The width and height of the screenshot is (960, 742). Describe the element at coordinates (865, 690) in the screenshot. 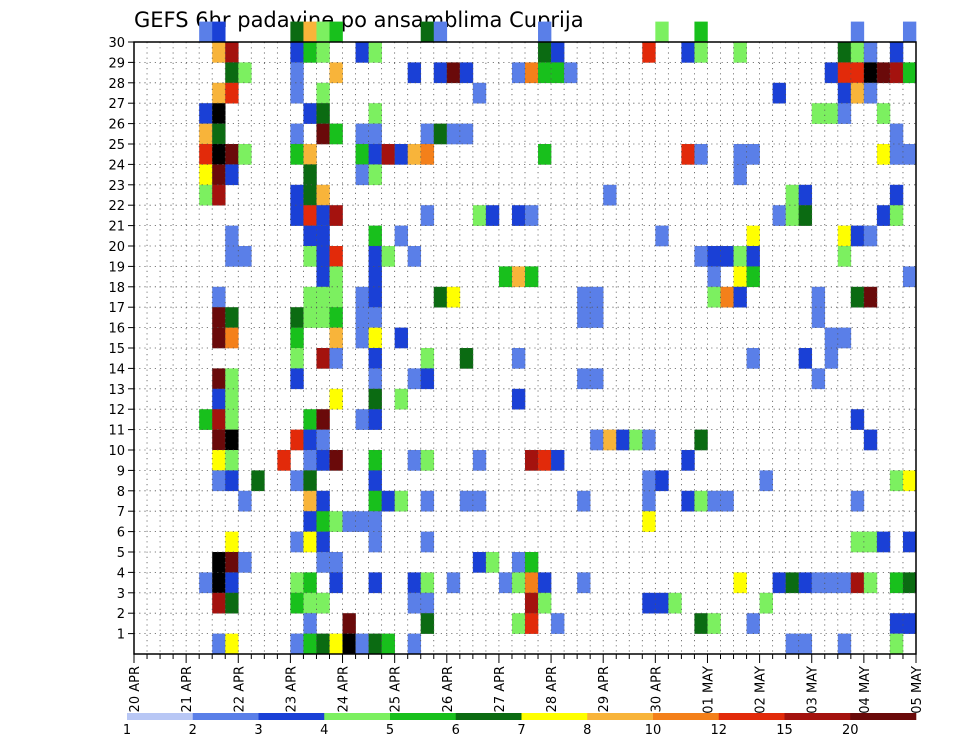

I see `x-tick-label: 04 MAY` at that location.